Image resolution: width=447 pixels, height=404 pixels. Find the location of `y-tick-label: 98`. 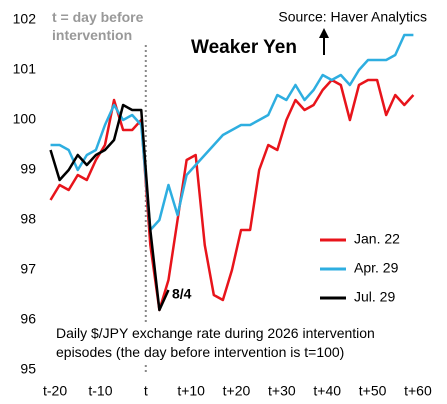

y-tick-label: 98 is located at coordinates (28, 219).